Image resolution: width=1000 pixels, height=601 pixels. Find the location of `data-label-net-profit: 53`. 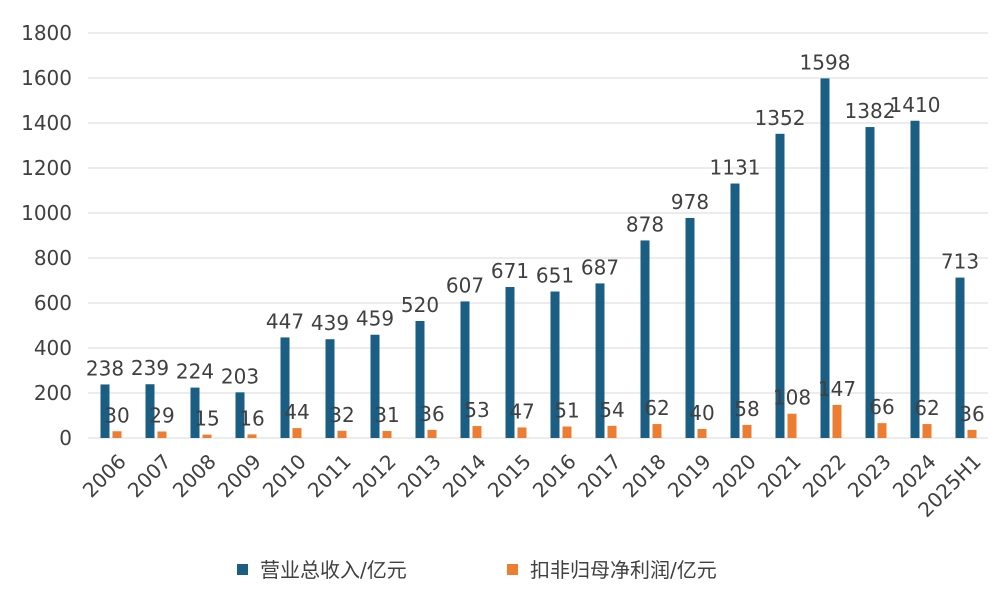

data-label-net-profit: 53 is located at coordinates (476, 410).